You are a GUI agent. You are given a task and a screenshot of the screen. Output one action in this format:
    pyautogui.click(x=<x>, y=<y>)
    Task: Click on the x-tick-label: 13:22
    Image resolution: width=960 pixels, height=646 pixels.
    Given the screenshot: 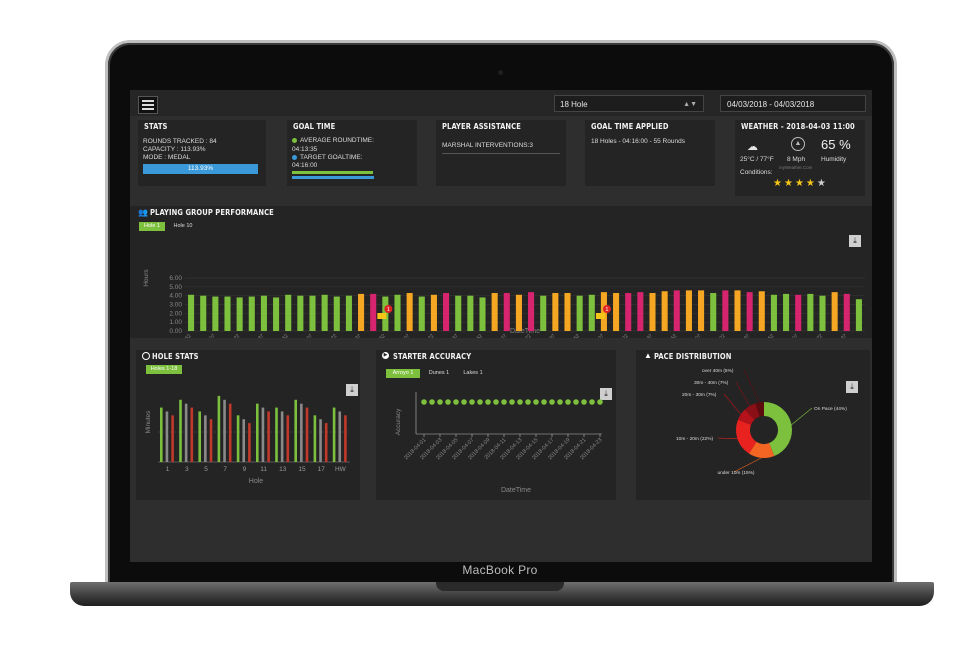 What is the action you would take?
    pyautogui.click(x=720, y=335)
    